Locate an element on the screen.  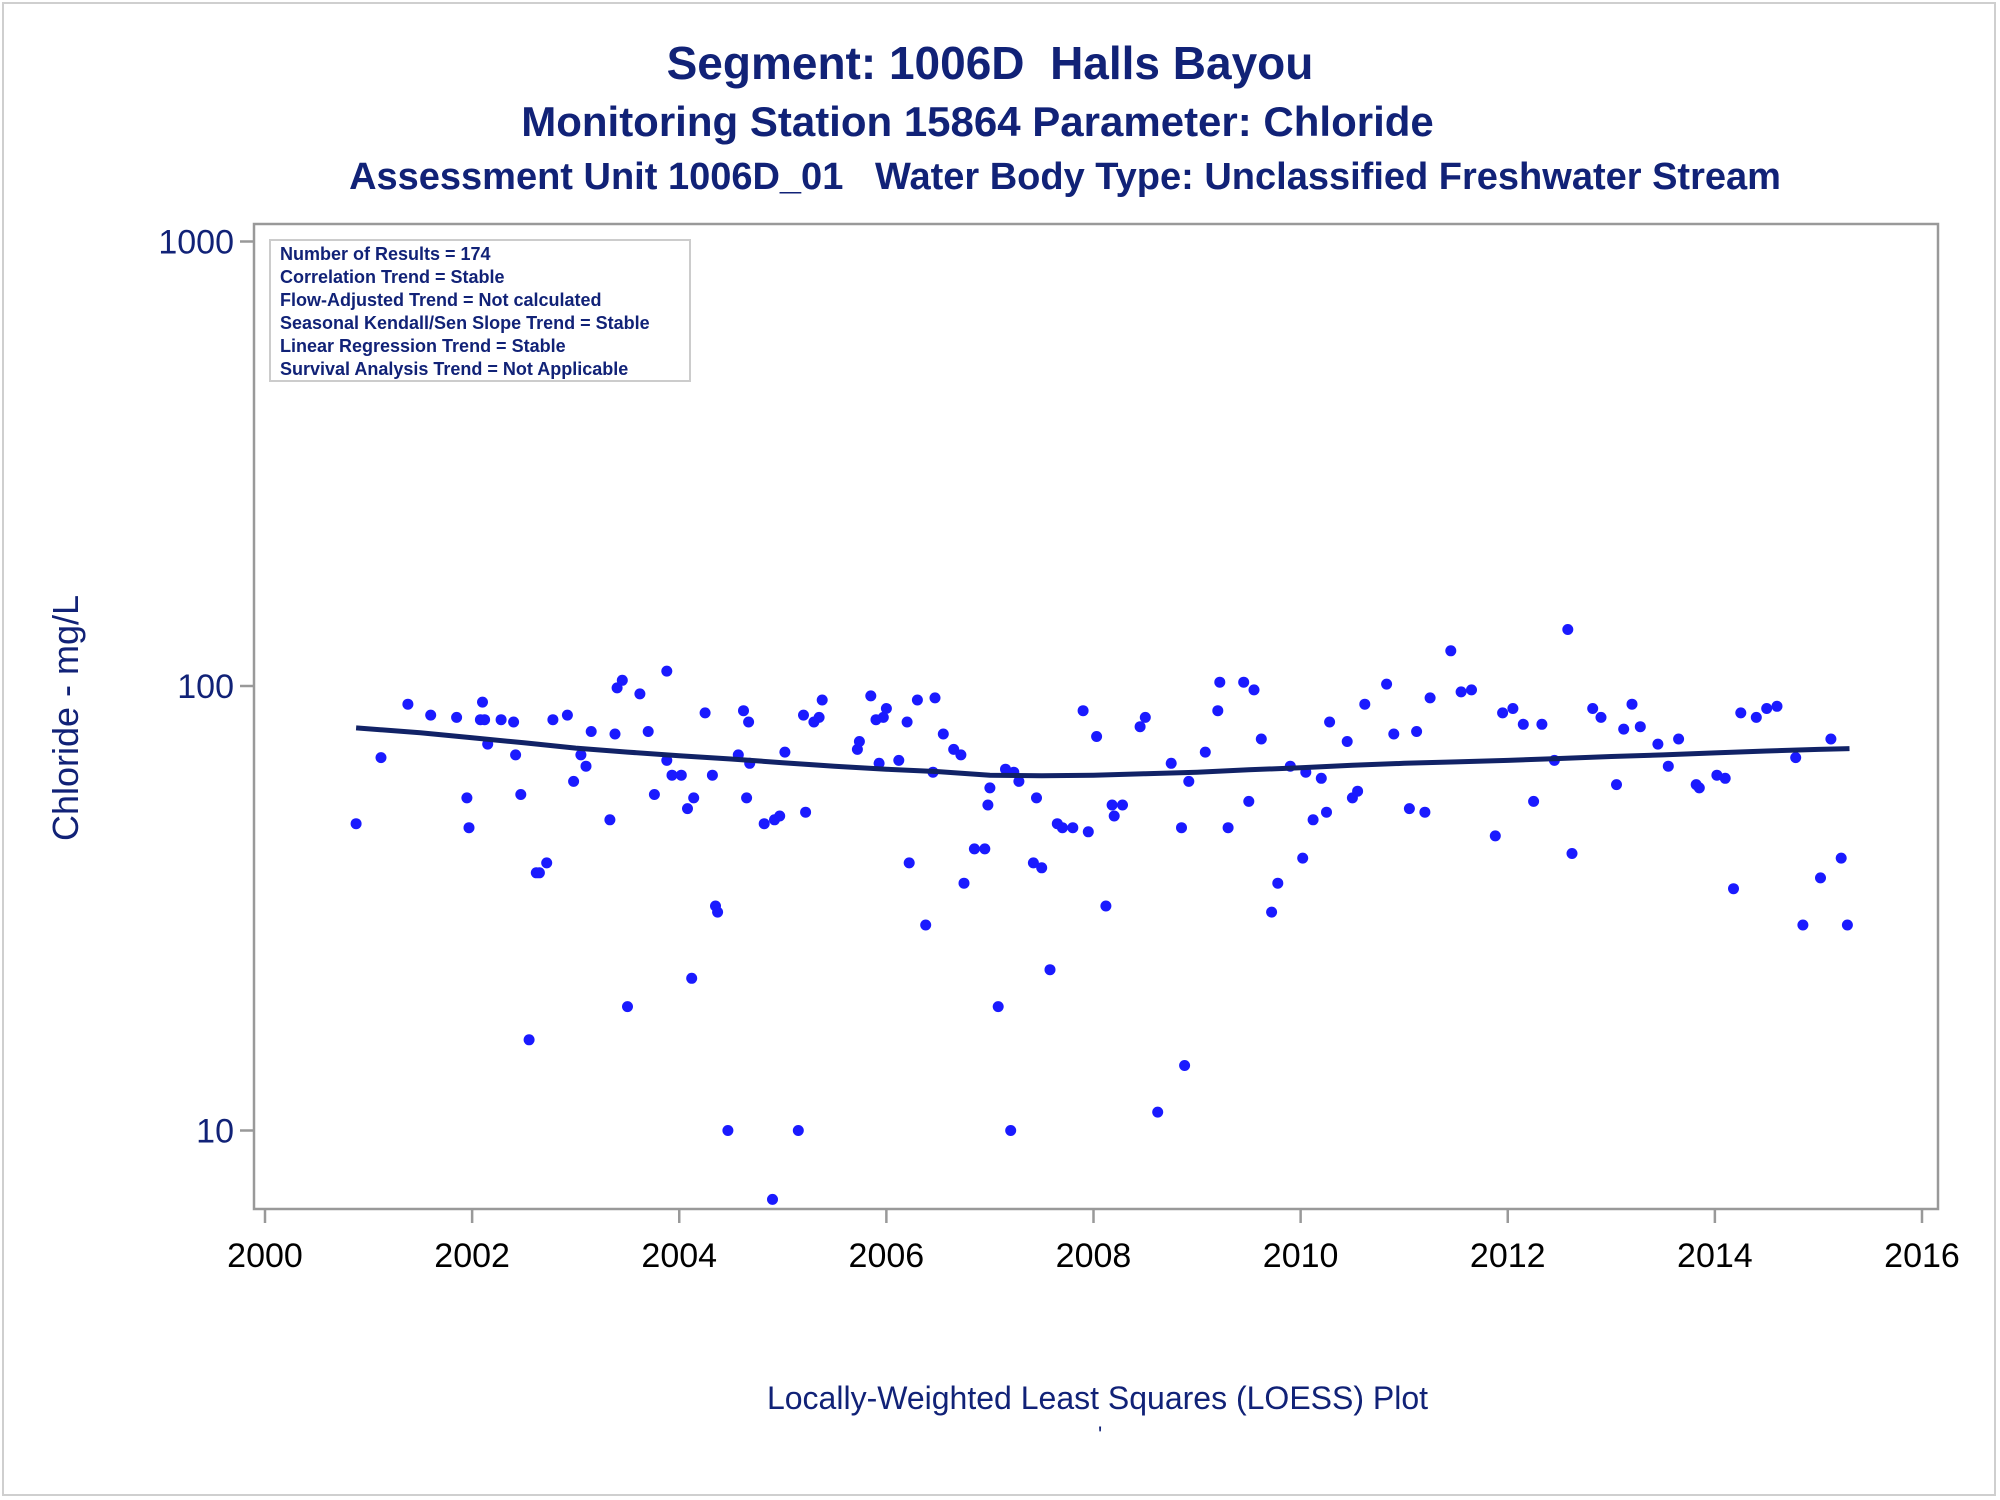
inset-correlation-trend: Correlation Trend = Stable is located at coordinates (392, 277).